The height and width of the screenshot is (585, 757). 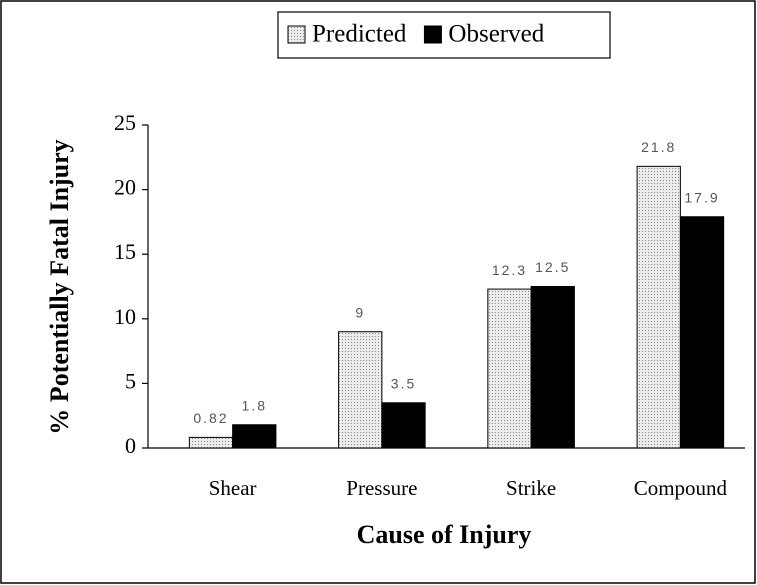 What do you see at coordinates (403, 383) in the screenshot?
I see `data-label: 3.5` at bounding box center [403, 383].